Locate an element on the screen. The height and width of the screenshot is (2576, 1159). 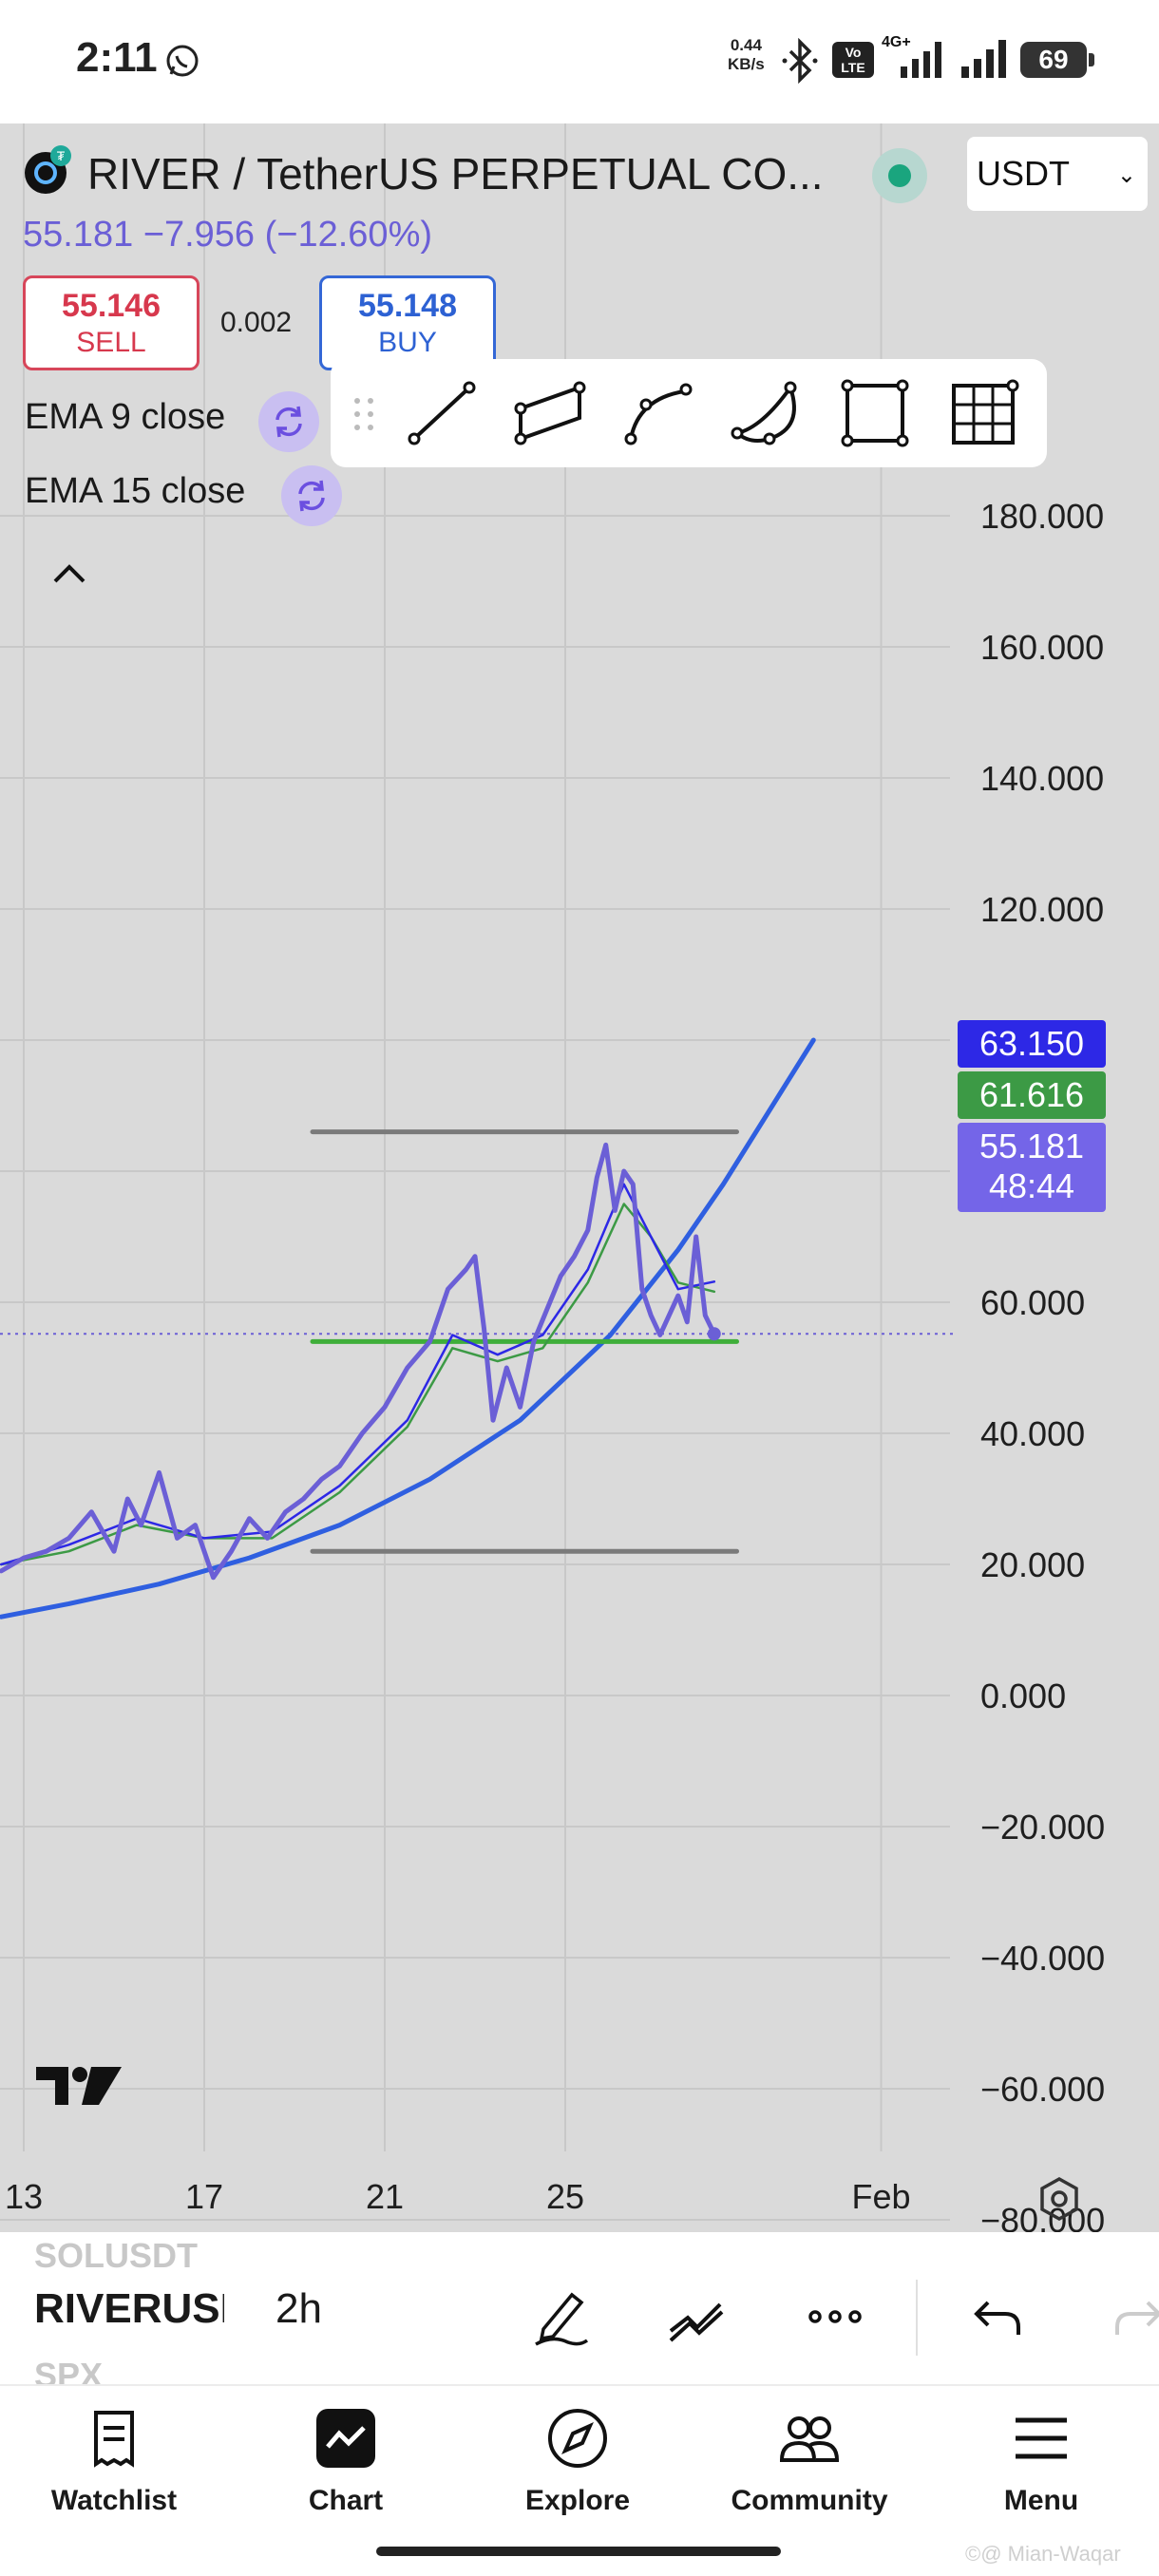
bottom-navigation: Watchlist Chart Explore Community Menu is located at coordinates (579, 2480).